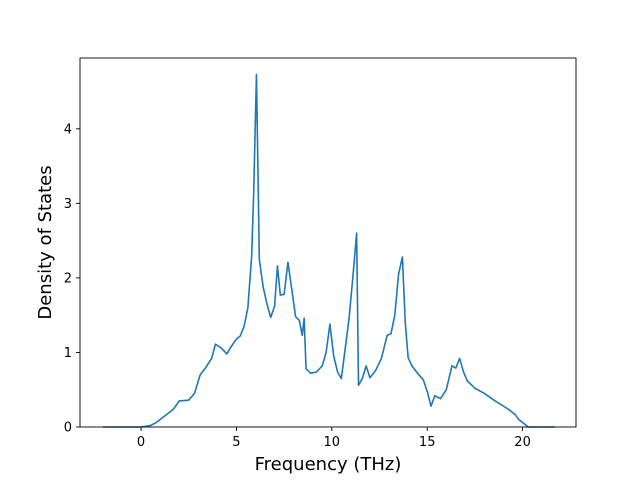 The width and height of the screenshot is (640, 480). Describe the element at coordinates (68, 353) in the screenshot. I see `y-tick-label: 1` at that location.